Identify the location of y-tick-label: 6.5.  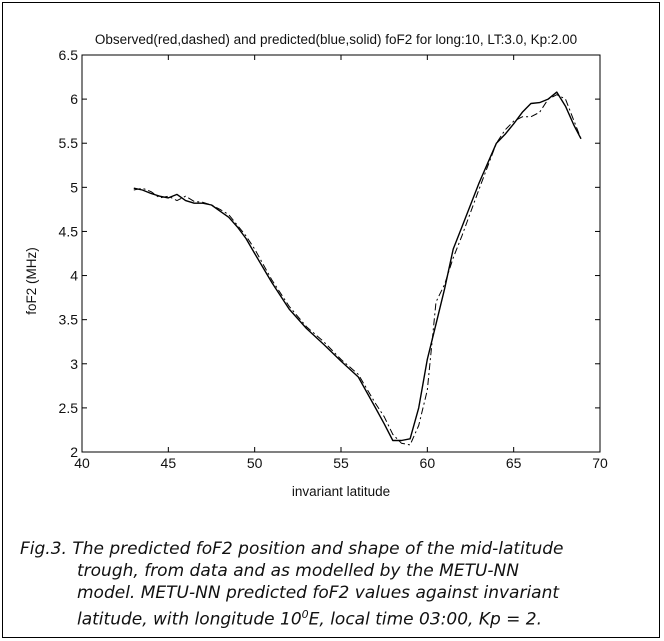
(69, 55).